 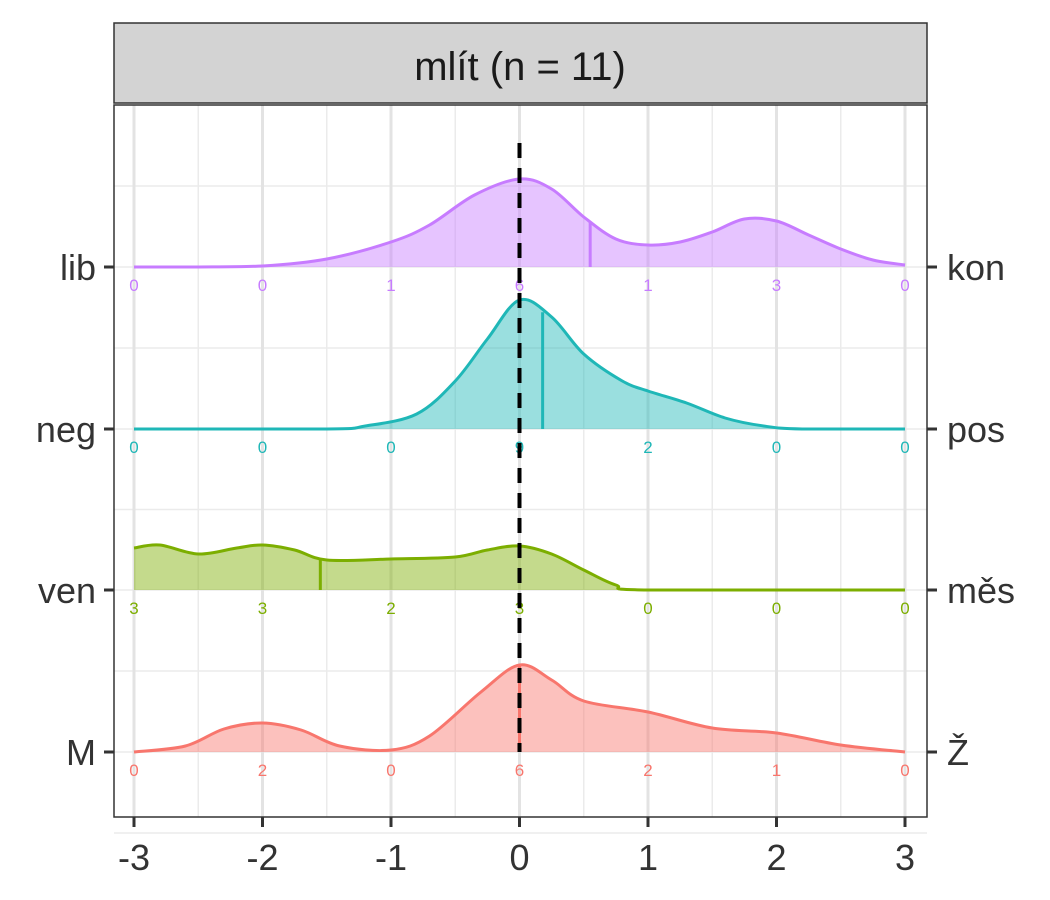 What do you see at coordinates (905, 857) in the screenshot?
I see `x-tick-label: 3` at bounding box center [905, 857].